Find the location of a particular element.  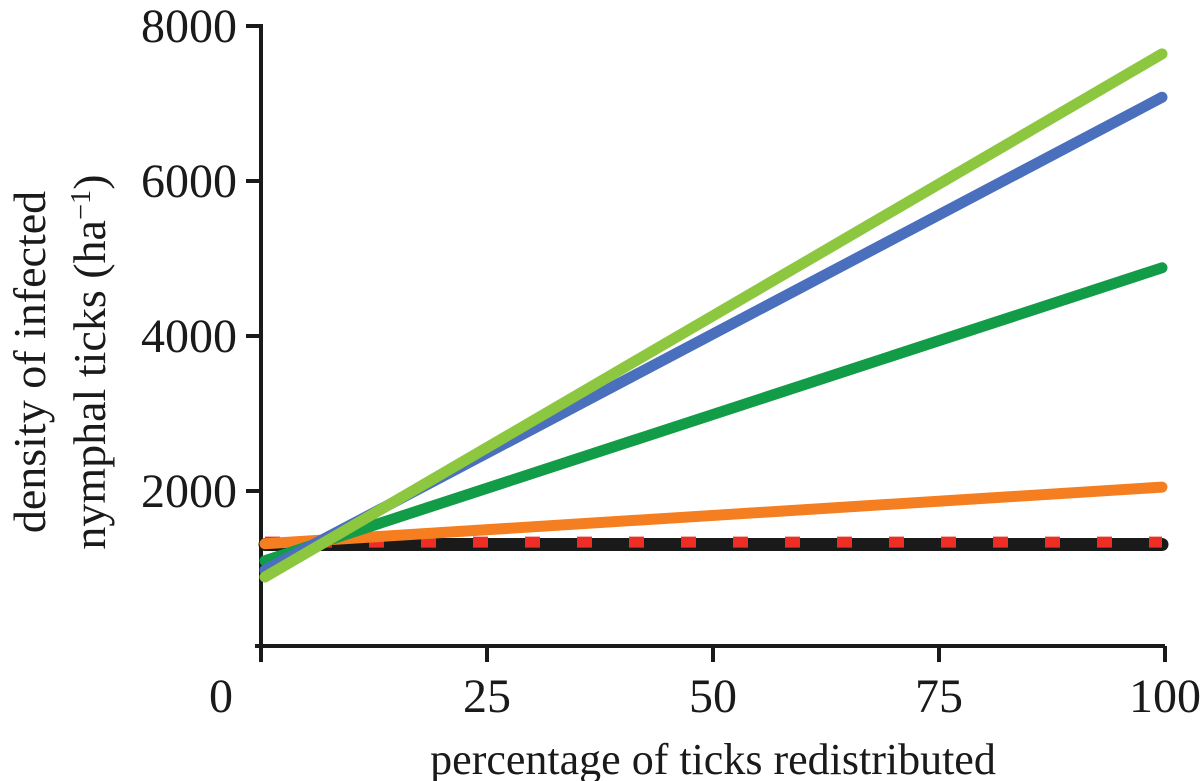

series-line-orange is located at coordinates (713, 515).